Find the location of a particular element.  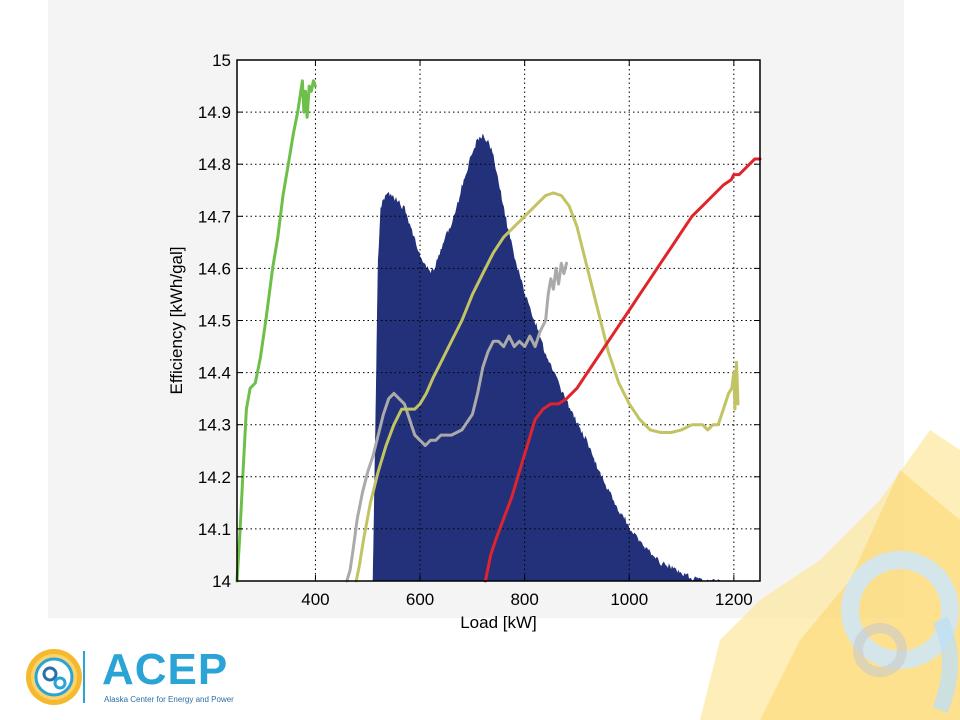

y-tick-label: 14.3 is located at coordinates (214, 425).